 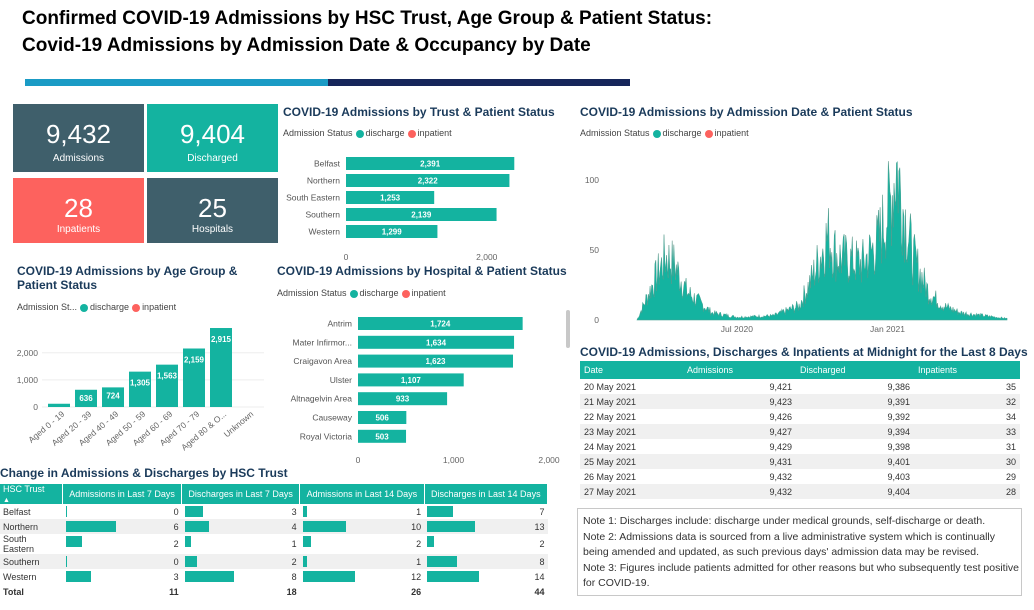 I want to click on change-value: 3, so click(x=294, y=511).